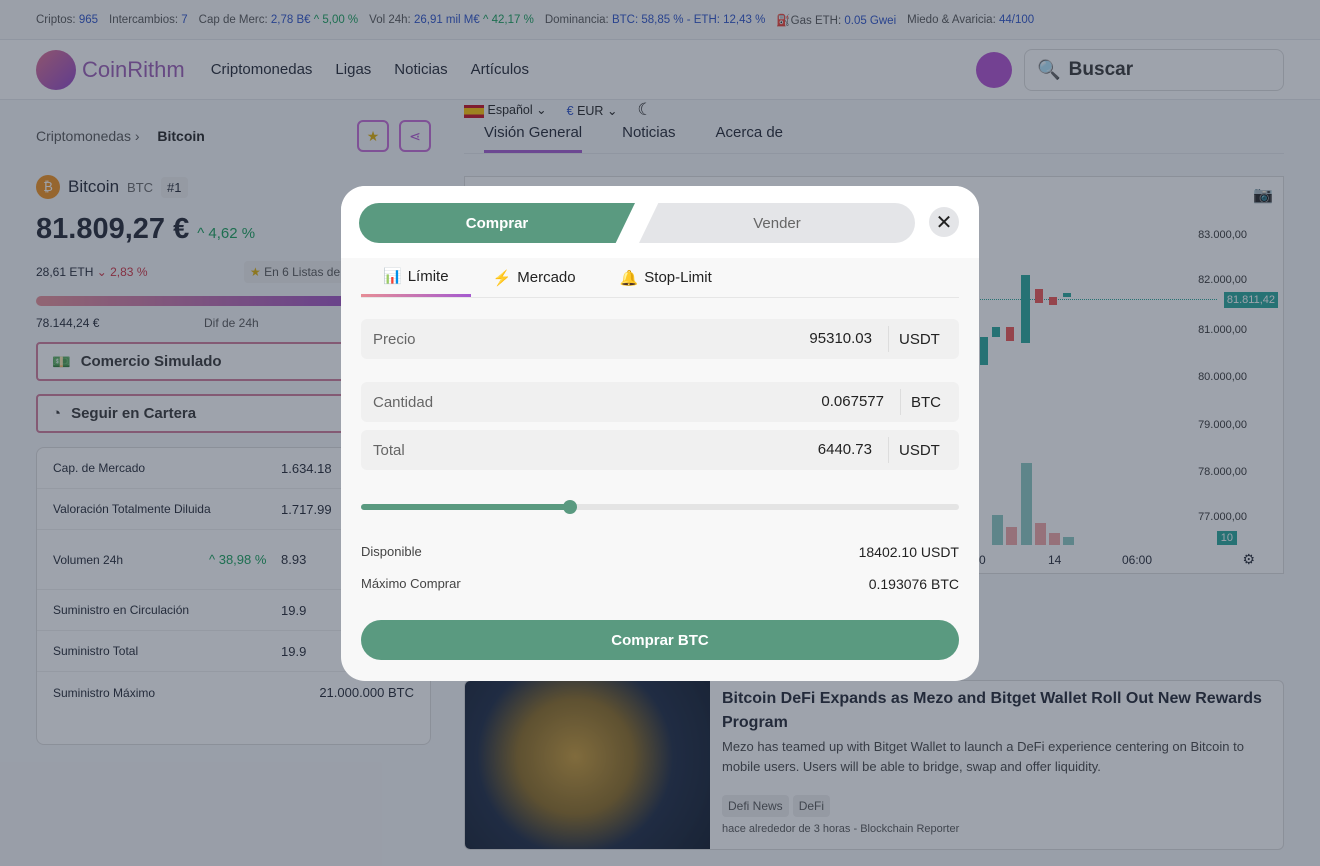 Image resolution: width=1320 pixels, height=866 pixels. Describe the element at coordinates (1154, 69) in the screenshot. I see `search-button: 🔍 Buscar` at that location.